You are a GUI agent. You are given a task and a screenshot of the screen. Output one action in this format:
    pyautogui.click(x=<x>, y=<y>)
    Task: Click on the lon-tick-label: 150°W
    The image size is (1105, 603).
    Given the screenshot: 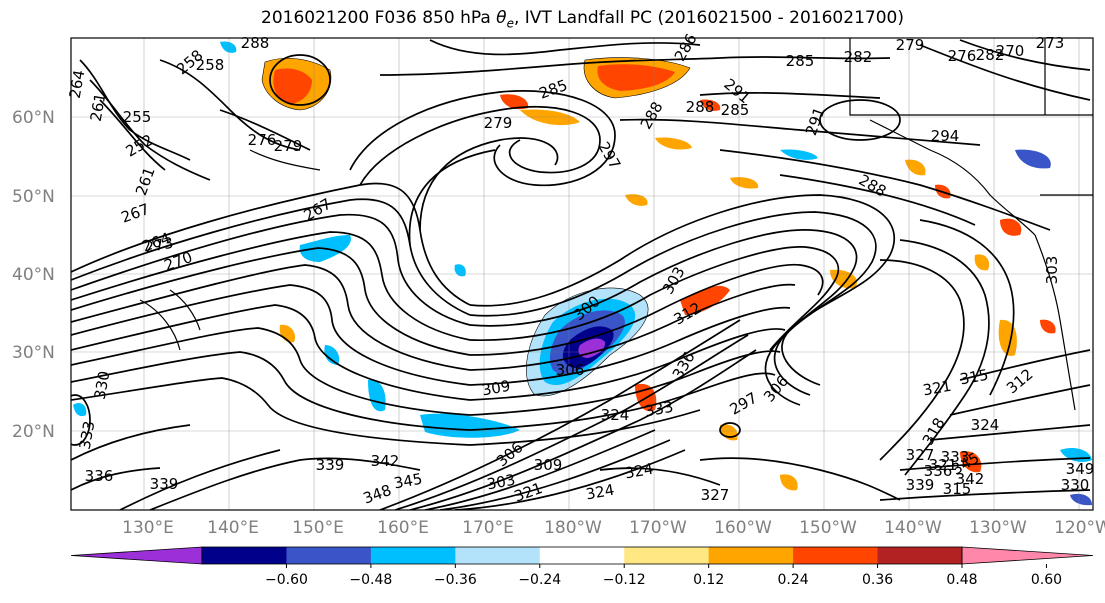 What is the action you would take?
    pyautogui.click(x=828, y=528)
    